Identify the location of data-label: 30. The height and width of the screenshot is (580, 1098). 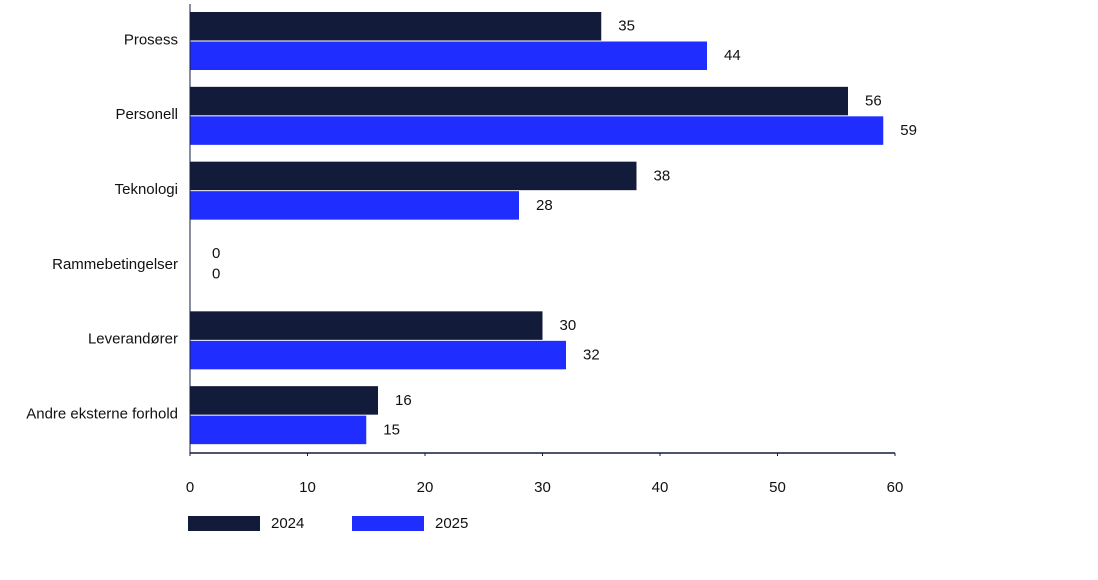
(568, 325).